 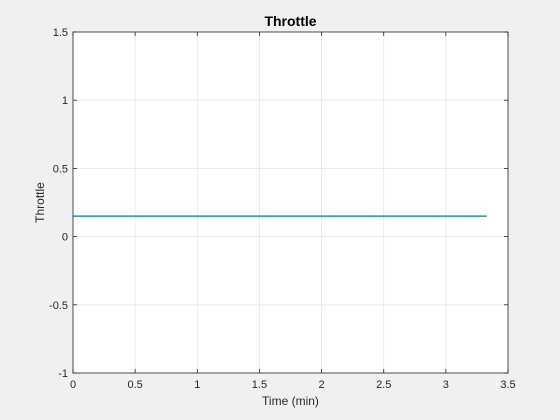 I want to click on y-tick-label: 1, so click(x=65, y=101).